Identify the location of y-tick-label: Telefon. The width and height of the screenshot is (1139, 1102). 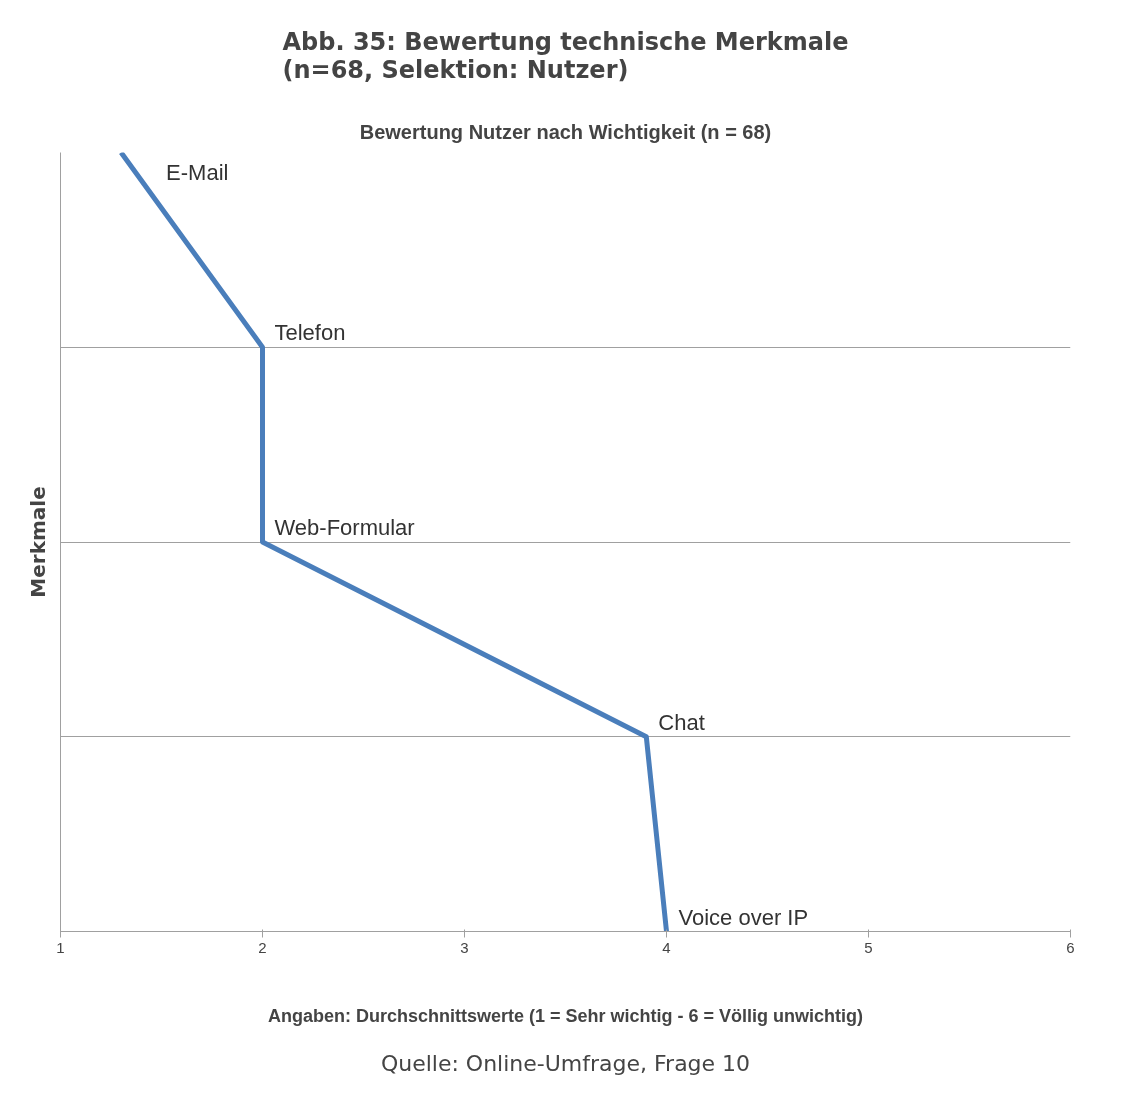
(310, 333).